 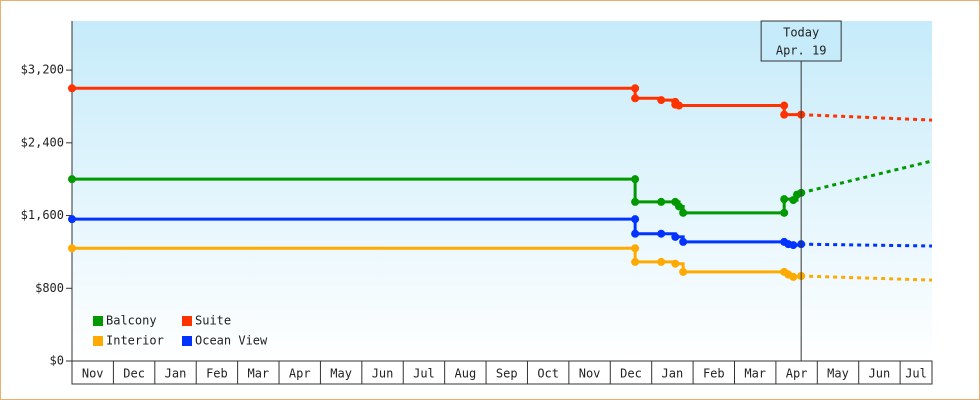 I want to click on y-tick-label: $1,600, so click(x=42, y=215).